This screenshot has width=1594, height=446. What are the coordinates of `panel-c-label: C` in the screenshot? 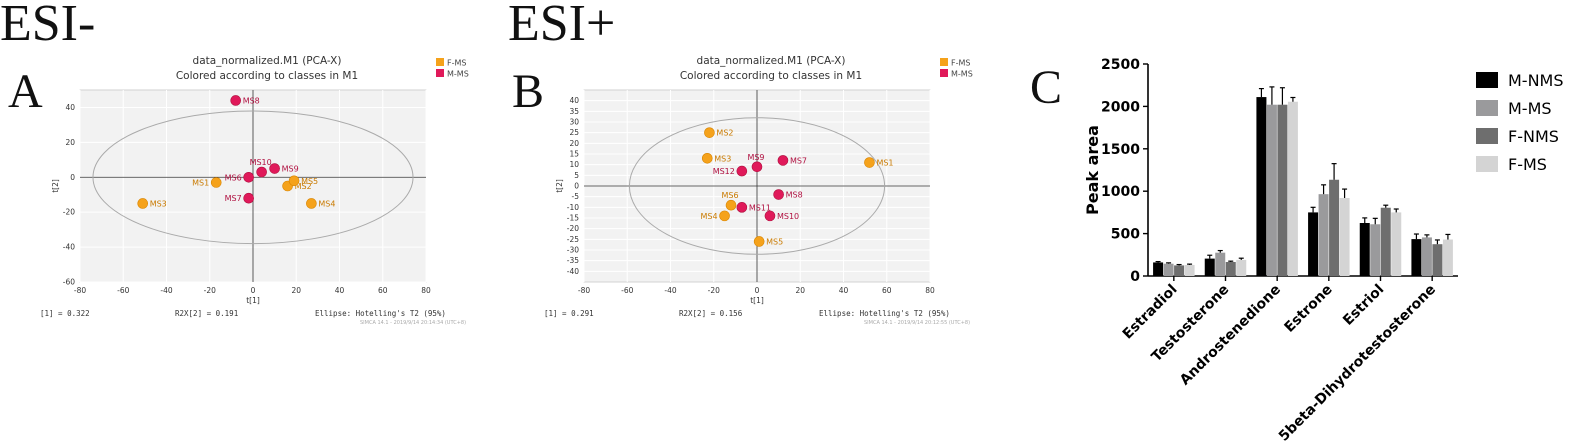 It's located at (1046, 87).